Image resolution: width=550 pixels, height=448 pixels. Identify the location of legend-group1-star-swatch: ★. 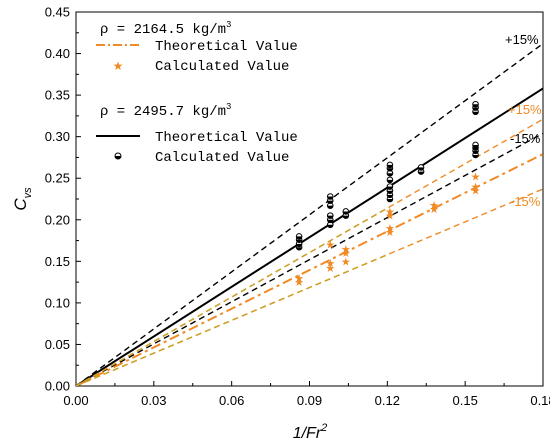
(118, 66).